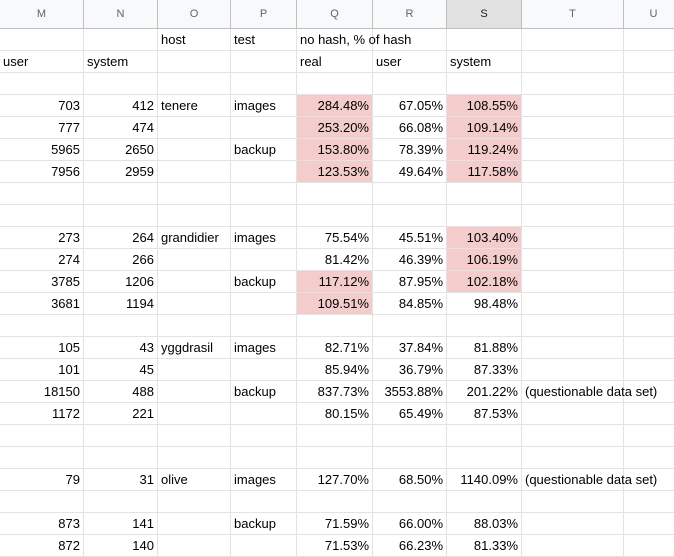 The width and height of the screenshot is (674, 557). I want to click on cell-r: 84.85%, so click(410, 304).